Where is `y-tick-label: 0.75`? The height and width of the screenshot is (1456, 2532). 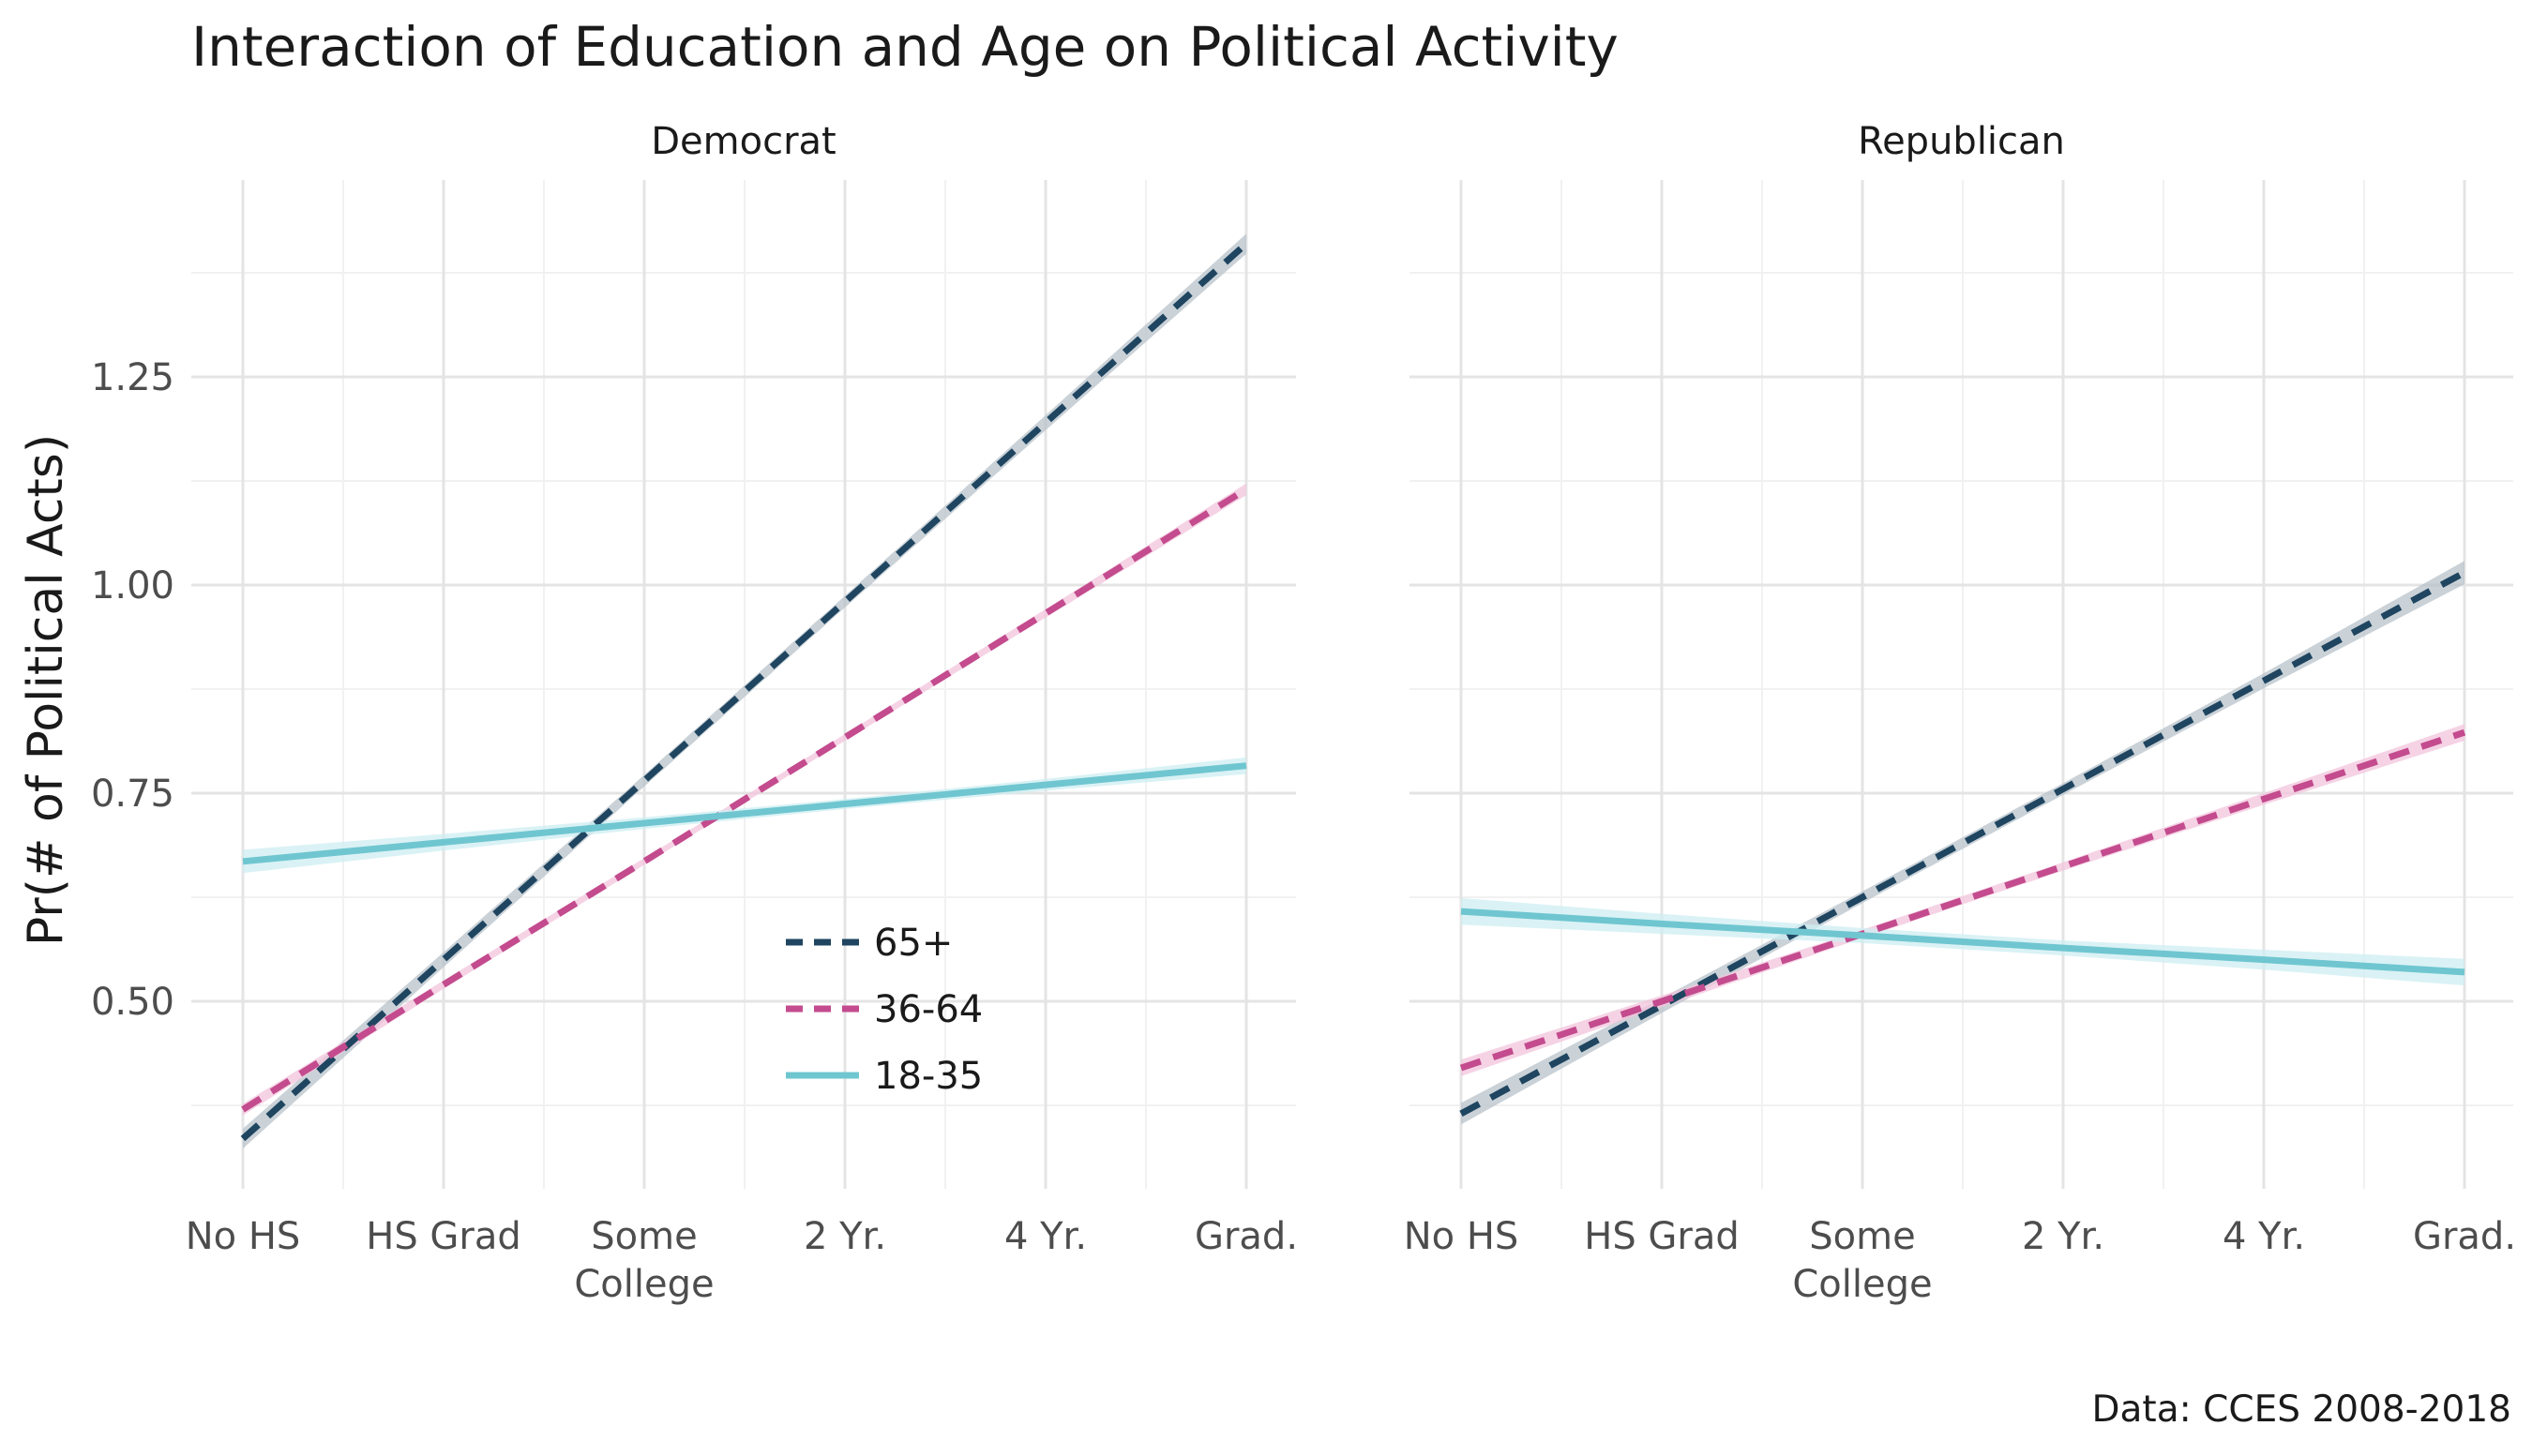 y-tick-label: 0.75 is located at coordinates (133, 794).